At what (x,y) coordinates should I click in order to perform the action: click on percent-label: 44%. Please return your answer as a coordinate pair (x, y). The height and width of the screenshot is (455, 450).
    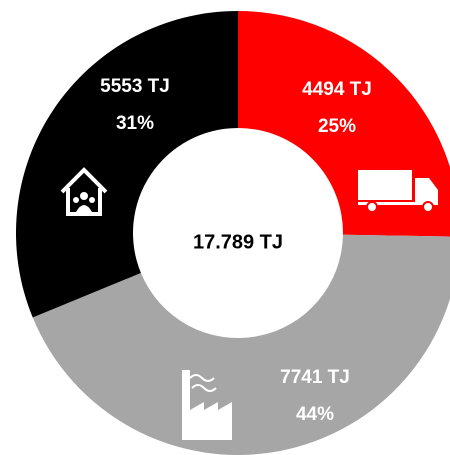
    Looking at the image, I should click on (315, 414).